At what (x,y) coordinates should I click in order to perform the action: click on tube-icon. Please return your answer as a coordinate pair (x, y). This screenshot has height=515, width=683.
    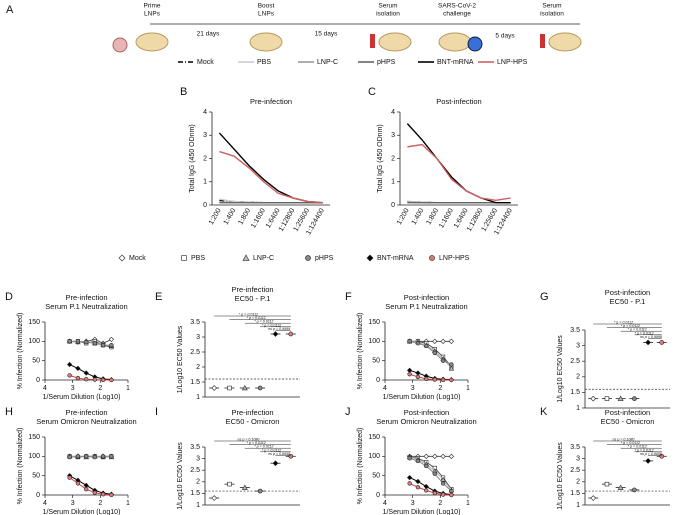
    Looking at the image, I should click on (542, 41).